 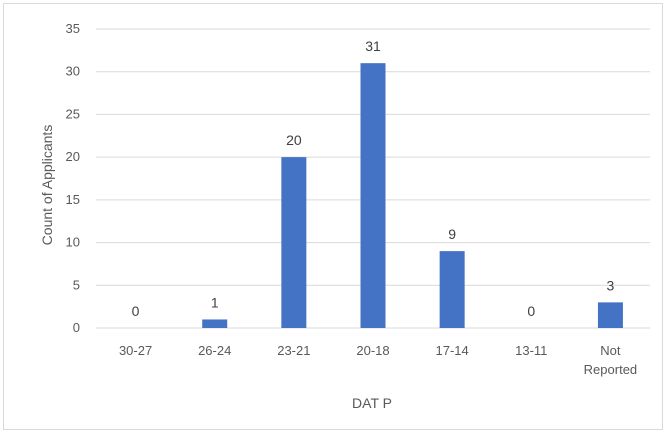 What do you see at coordinates (73, 199) in the screenshot?
I see `y-tick-label: 15` at bounding box center [73, 199].